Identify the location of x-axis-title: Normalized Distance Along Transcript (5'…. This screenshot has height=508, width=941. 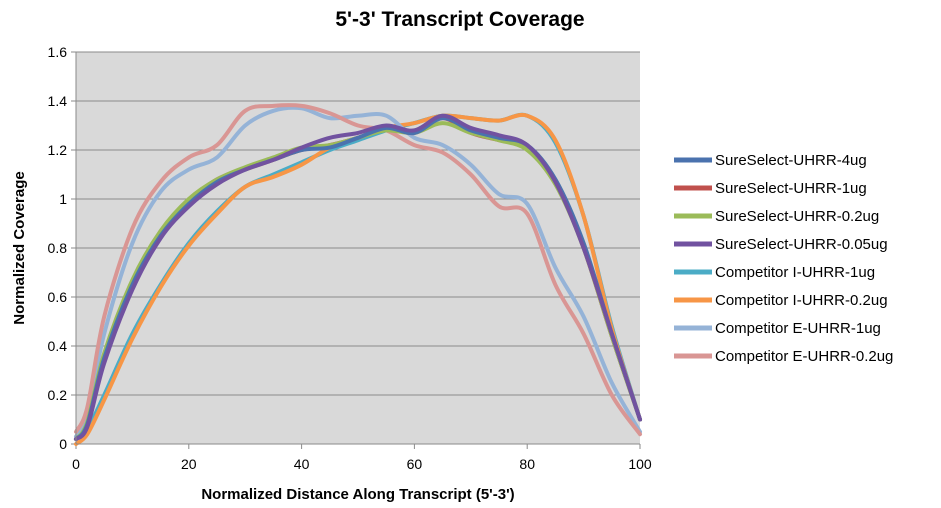
(357, 494).